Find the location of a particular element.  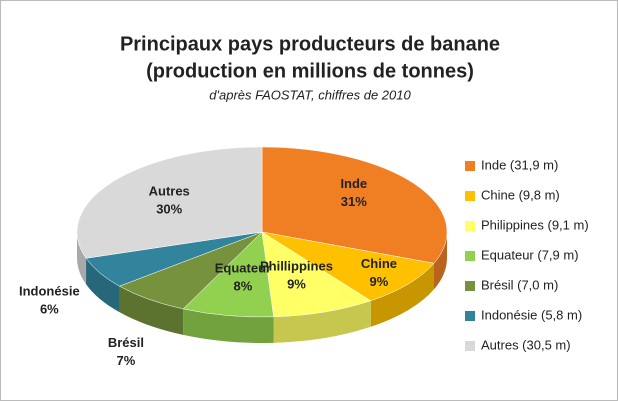

slice-value: 7% is located at coordinates (126, 360).